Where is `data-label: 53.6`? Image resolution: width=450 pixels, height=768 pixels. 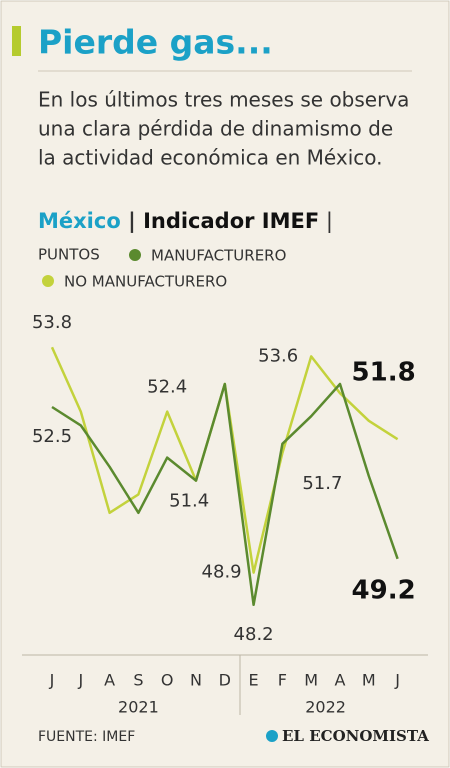
data-label: 53.6 is located at coordinates (278, 355).